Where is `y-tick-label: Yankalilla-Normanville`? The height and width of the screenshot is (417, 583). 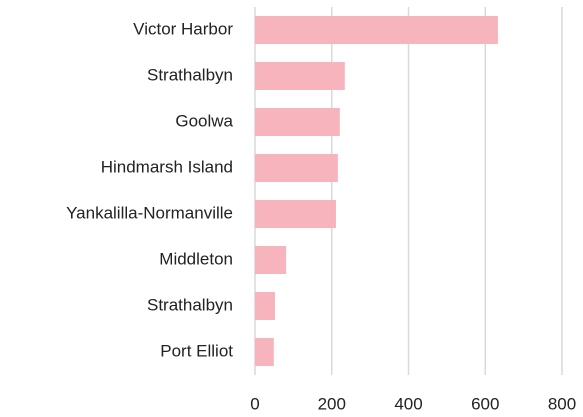 y-tick-label: Yankalilla-Normanville is located at coordinates (149, 212).